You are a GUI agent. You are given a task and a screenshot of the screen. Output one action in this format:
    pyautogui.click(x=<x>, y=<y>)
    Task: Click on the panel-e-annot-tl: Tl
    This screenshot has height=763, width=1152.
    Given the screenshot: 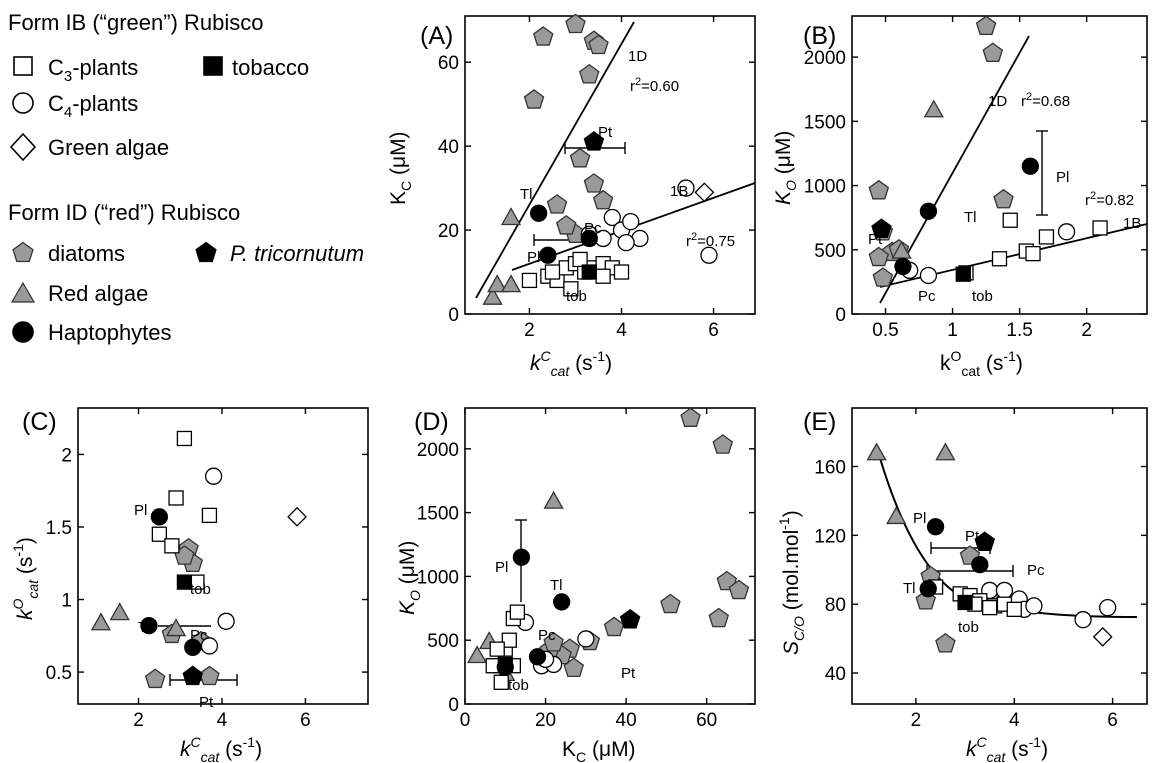 What is the action you would take?
    pyautogui.click(x=909, y=588)
    